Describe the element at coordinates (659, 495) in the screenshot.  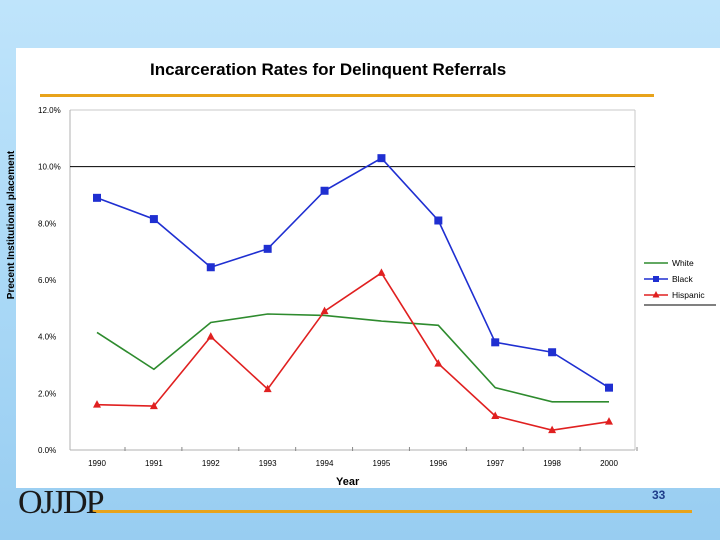
I see `page-number: 33` at that location.